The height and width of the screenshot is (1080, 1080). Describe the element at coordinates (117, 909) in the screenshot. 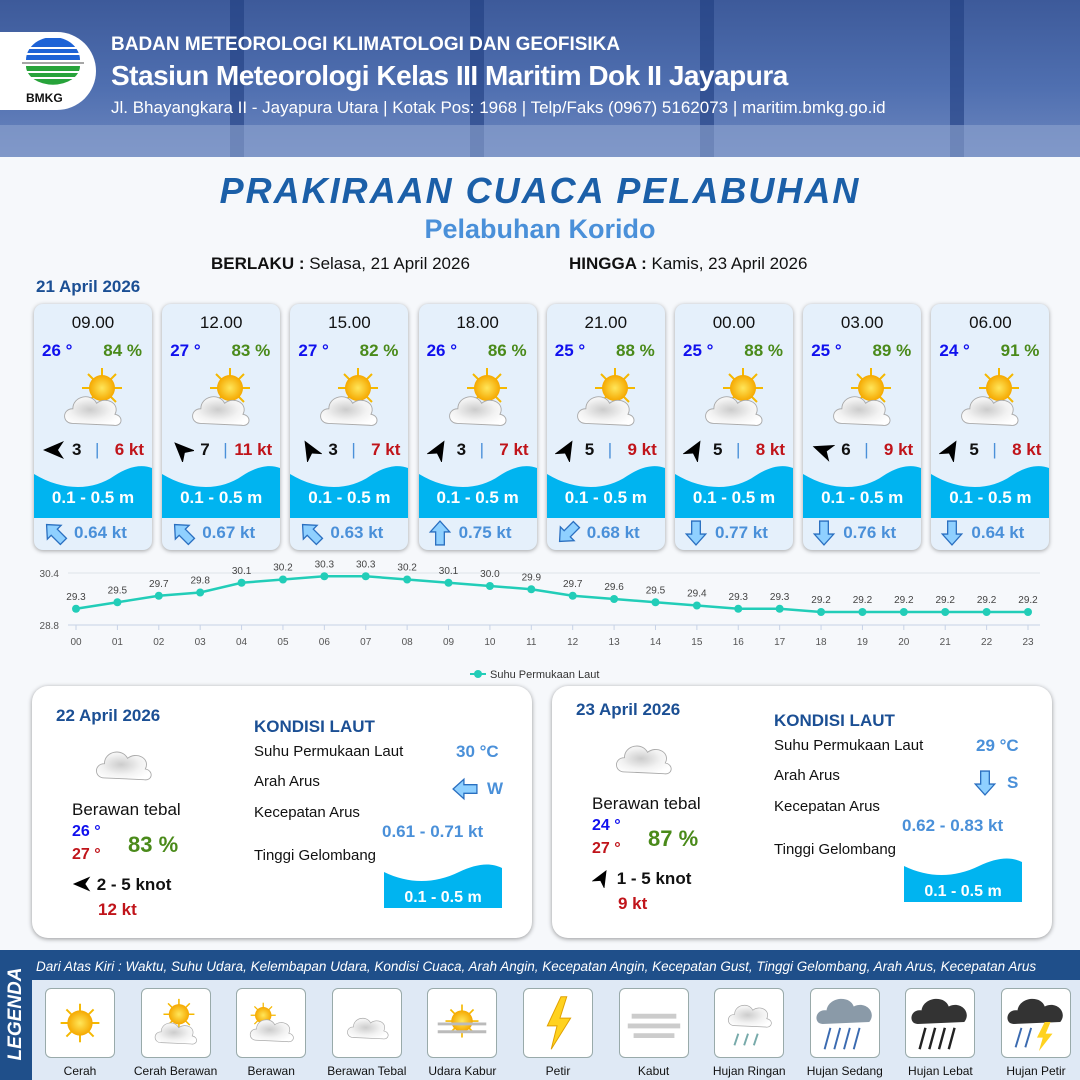

I see `gust-speed: 12 kt` at that location.